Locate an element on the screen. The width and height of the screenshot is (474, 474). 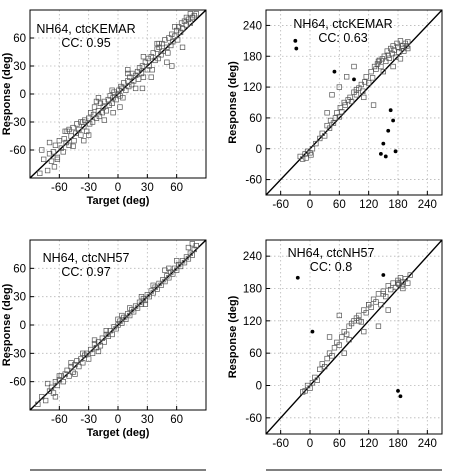
x-tick-label: 0 is located at coordinates (118, 420).